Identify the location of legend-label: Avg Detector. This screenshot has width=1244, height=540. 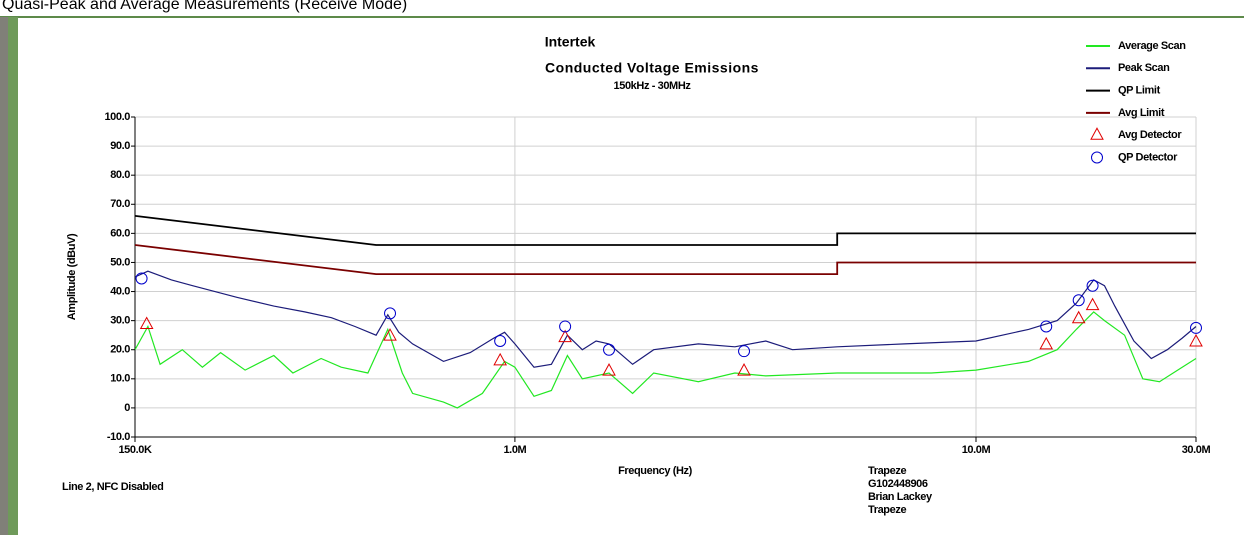
(1150, 135).